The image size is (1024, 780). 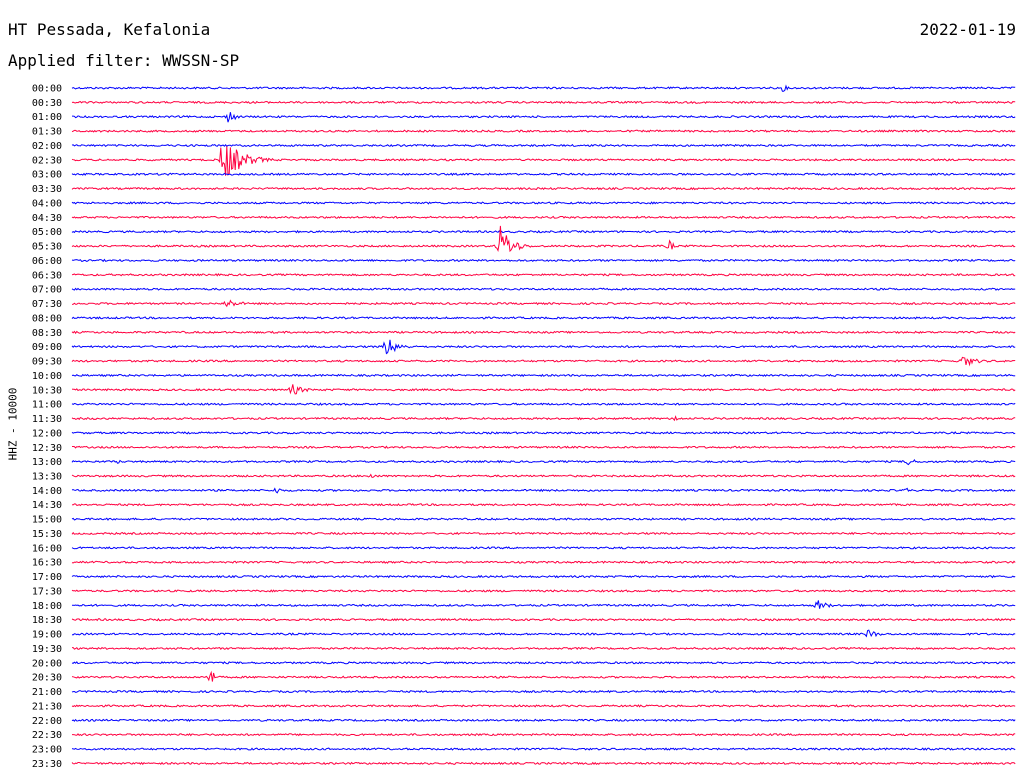 What do you see at coordinates (47, 132) in the screenshot?
I see `row-label-0130: 01:30` at bounding box center [47, 132].